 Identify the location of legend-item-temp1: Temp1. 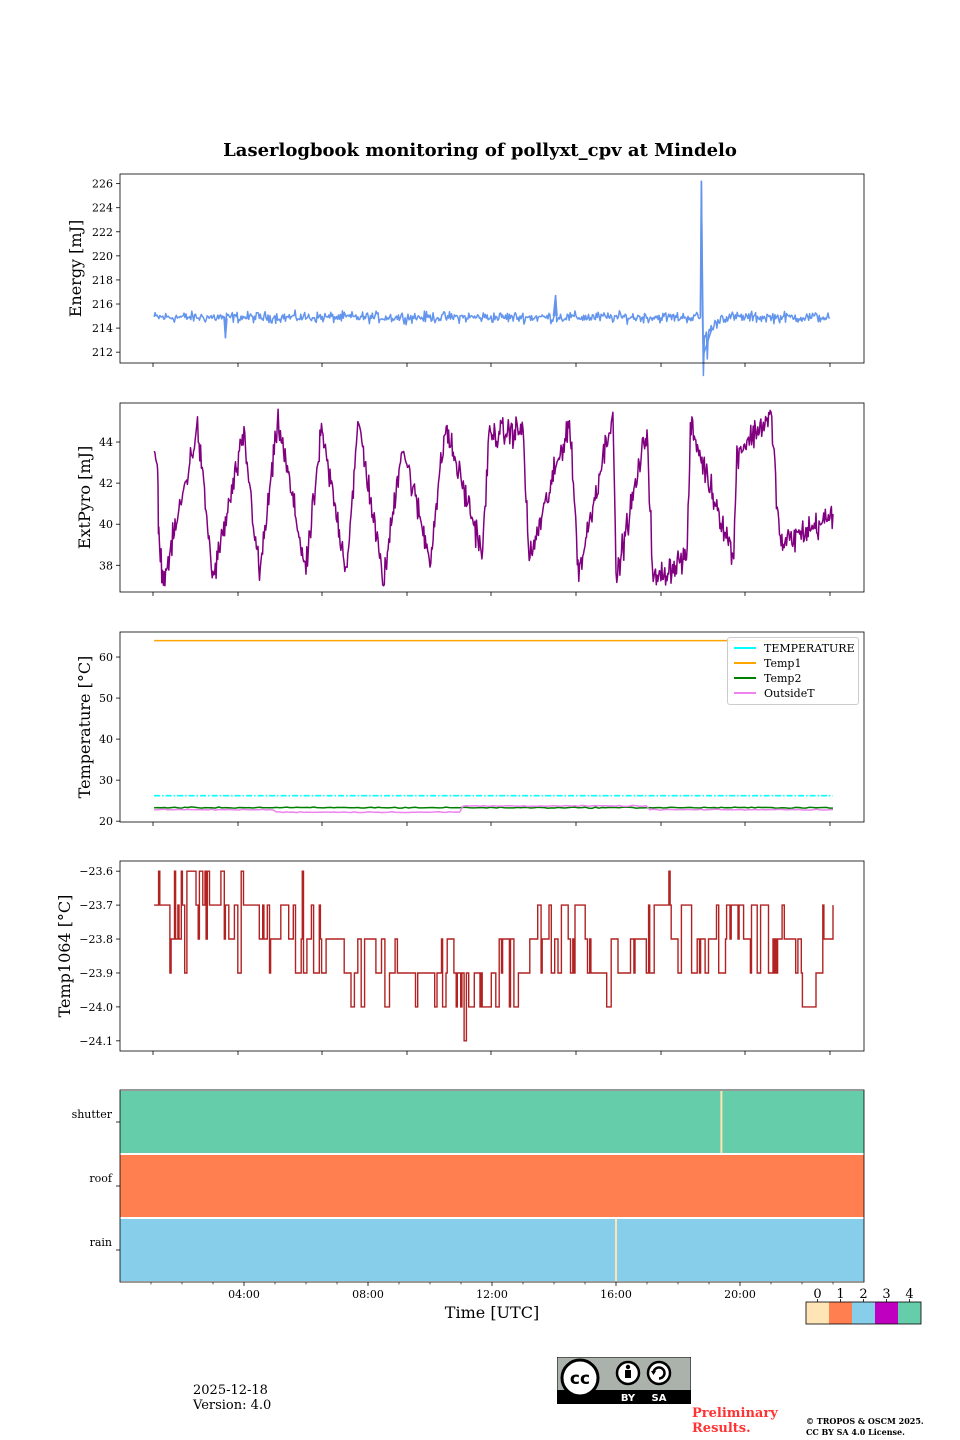
(767, 663).